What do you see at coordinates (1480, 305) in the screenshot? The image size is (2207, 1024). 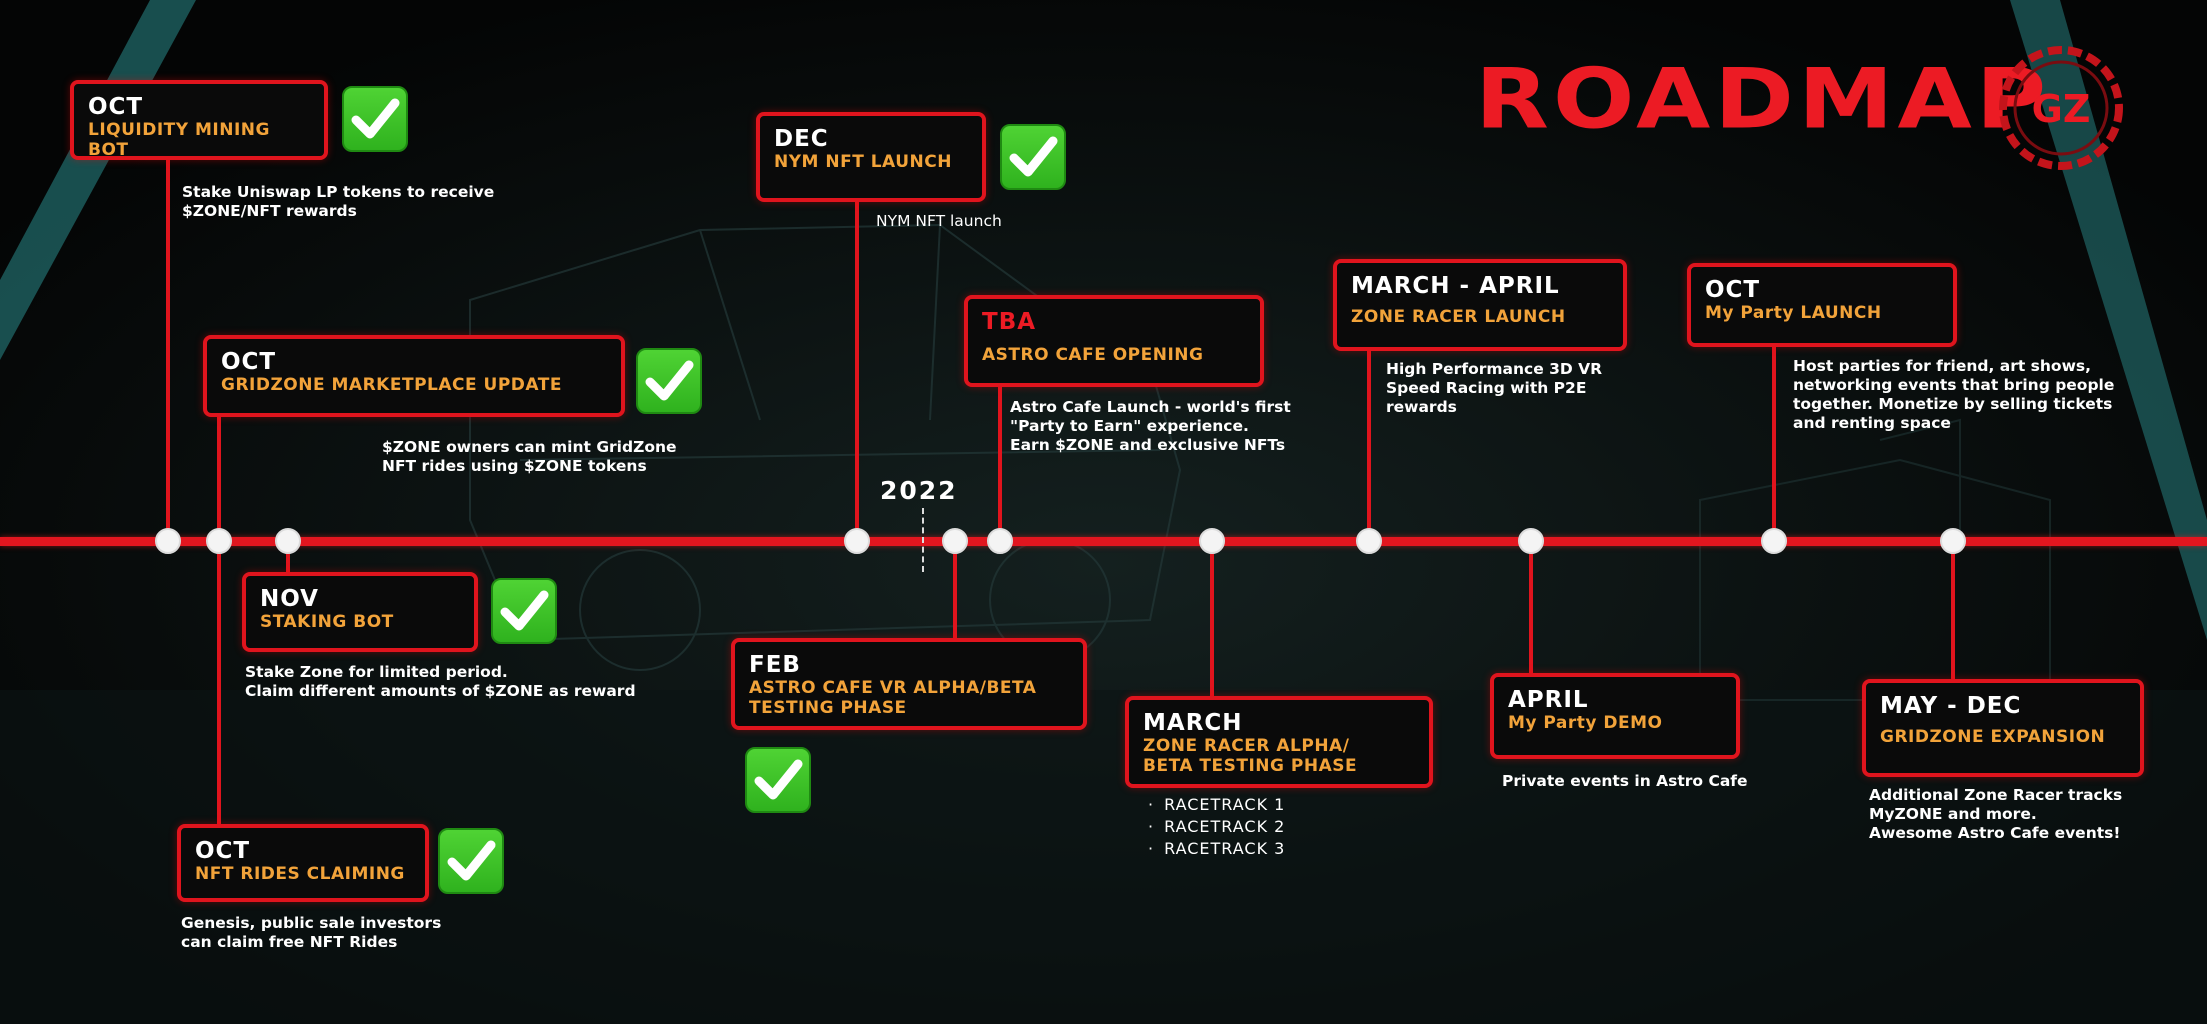 I see `milestone-march-april-zr: MARCH - APRIL ZONE RACER LAUNCH` at bounding box center [1480, 305].